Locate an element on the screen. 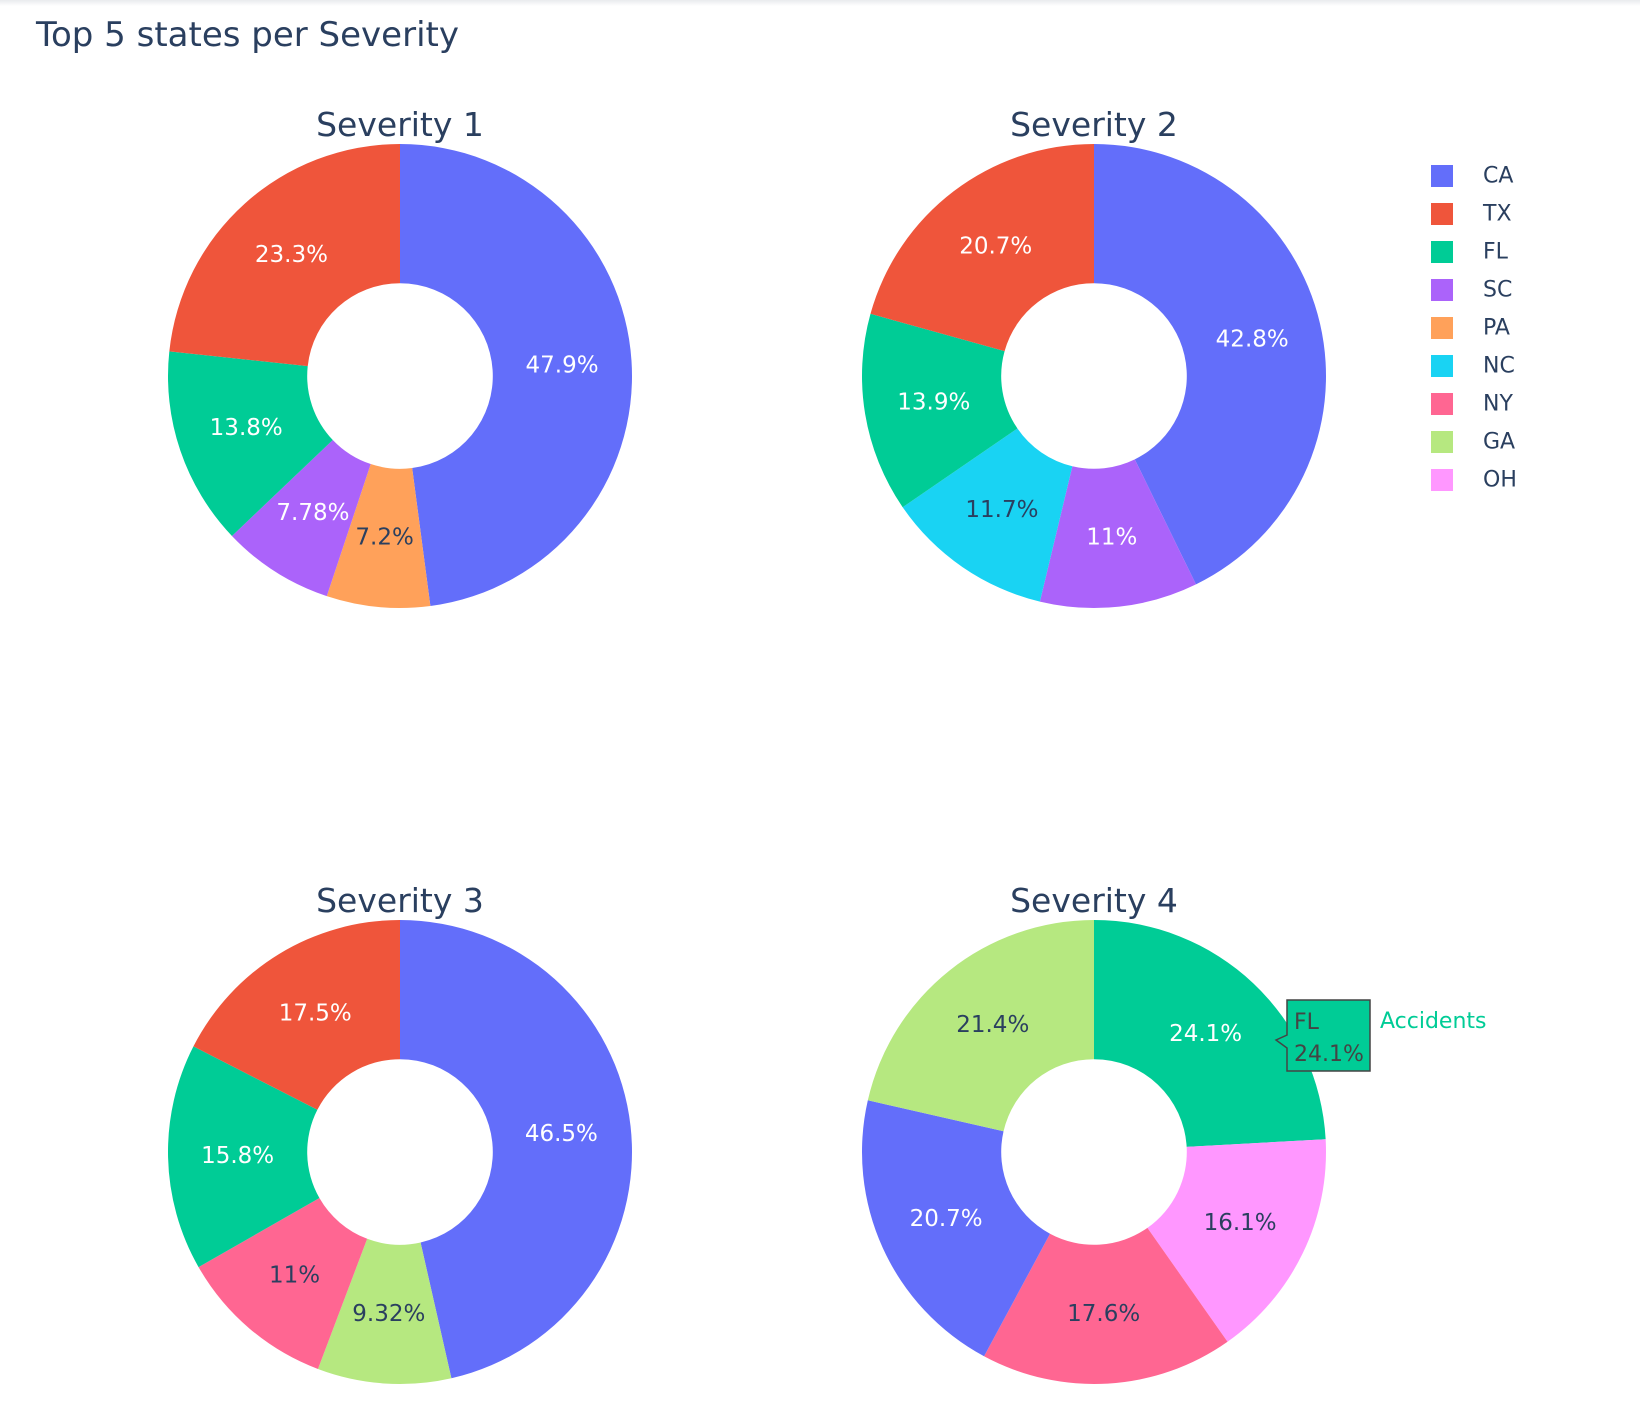 The width and height of the screenshot is (1640, 1416). slice-label-tx: 23.3% is located at coordinates (291, 255).